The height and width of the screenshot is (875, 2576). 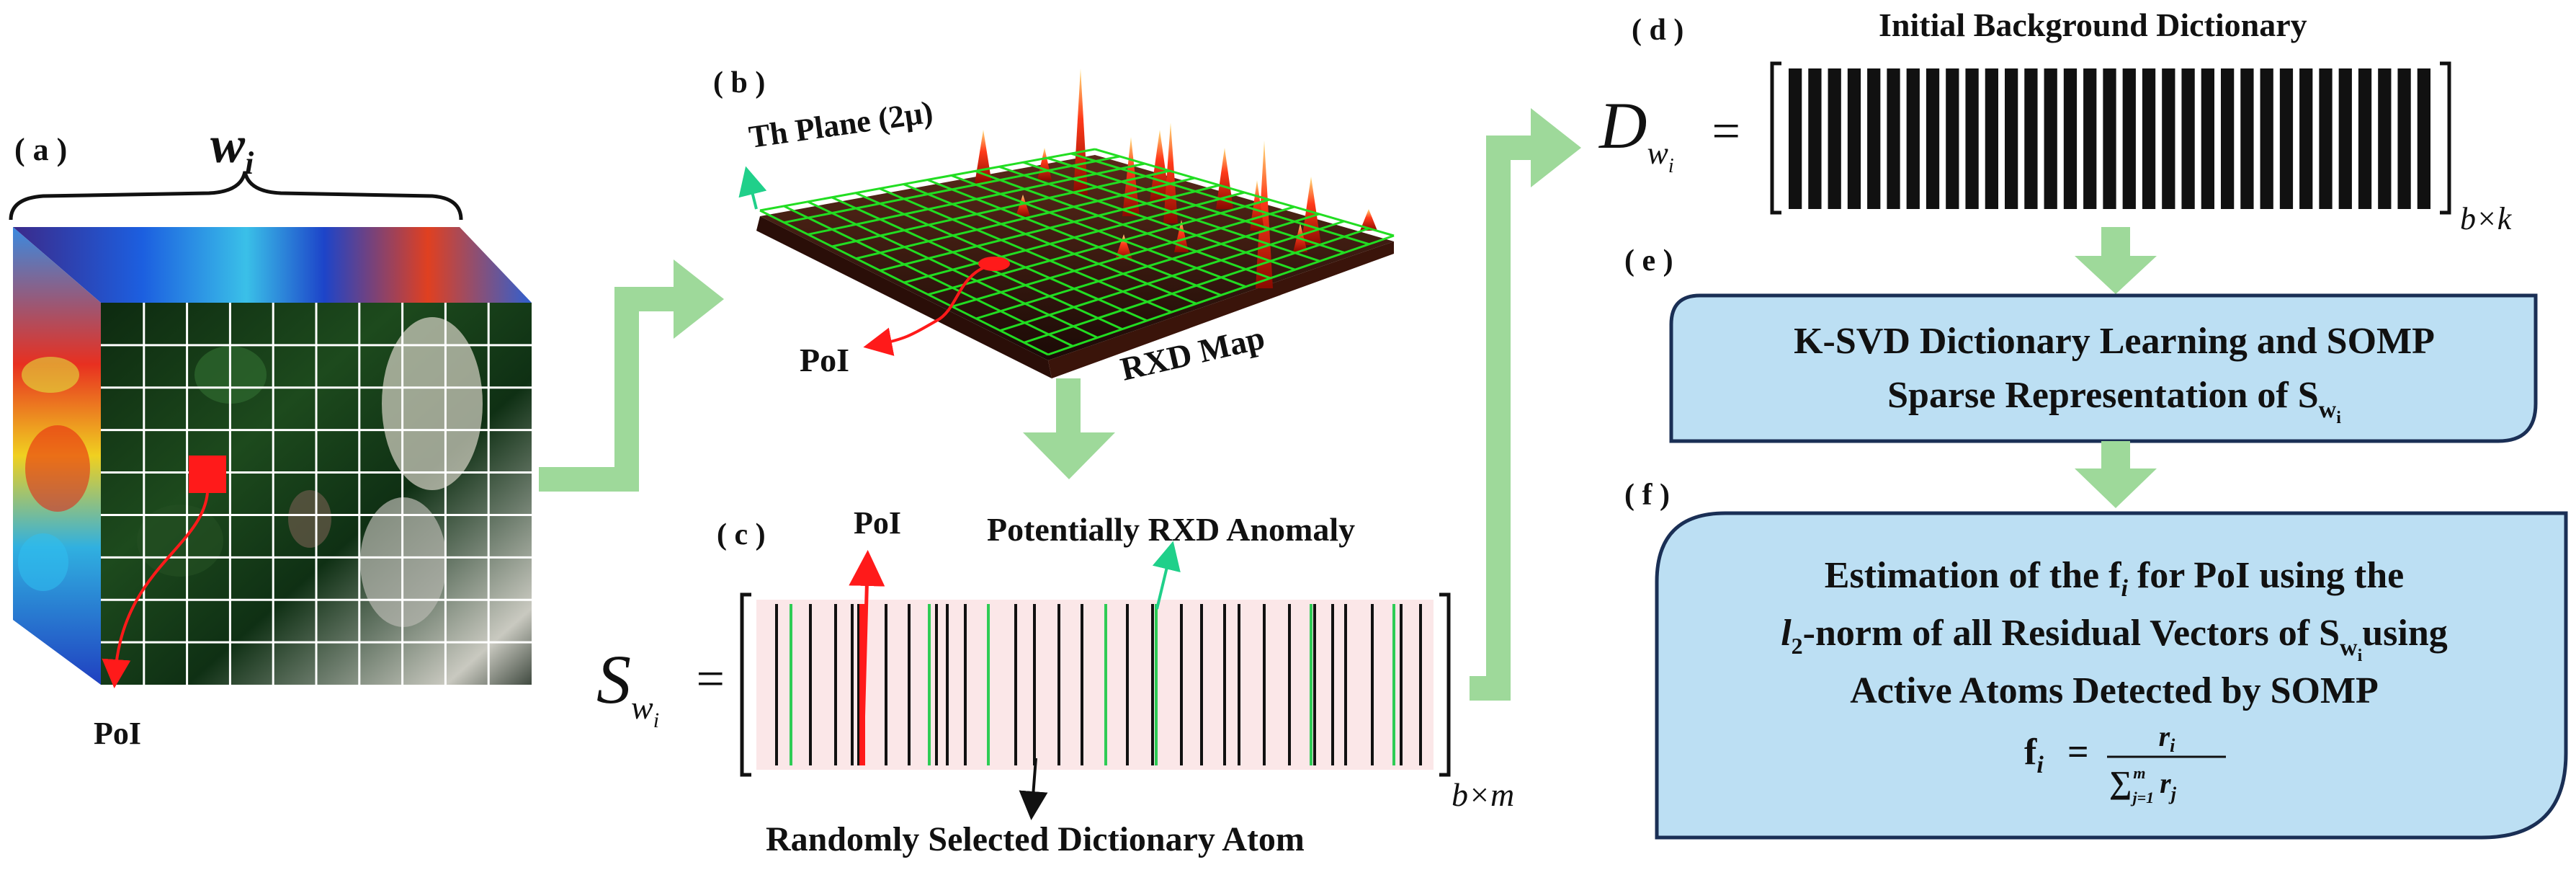 What do you see at coordinates (1445, 684) in the screenshot?
I see `s-right-bracket` at bounding box center [1445, 684].